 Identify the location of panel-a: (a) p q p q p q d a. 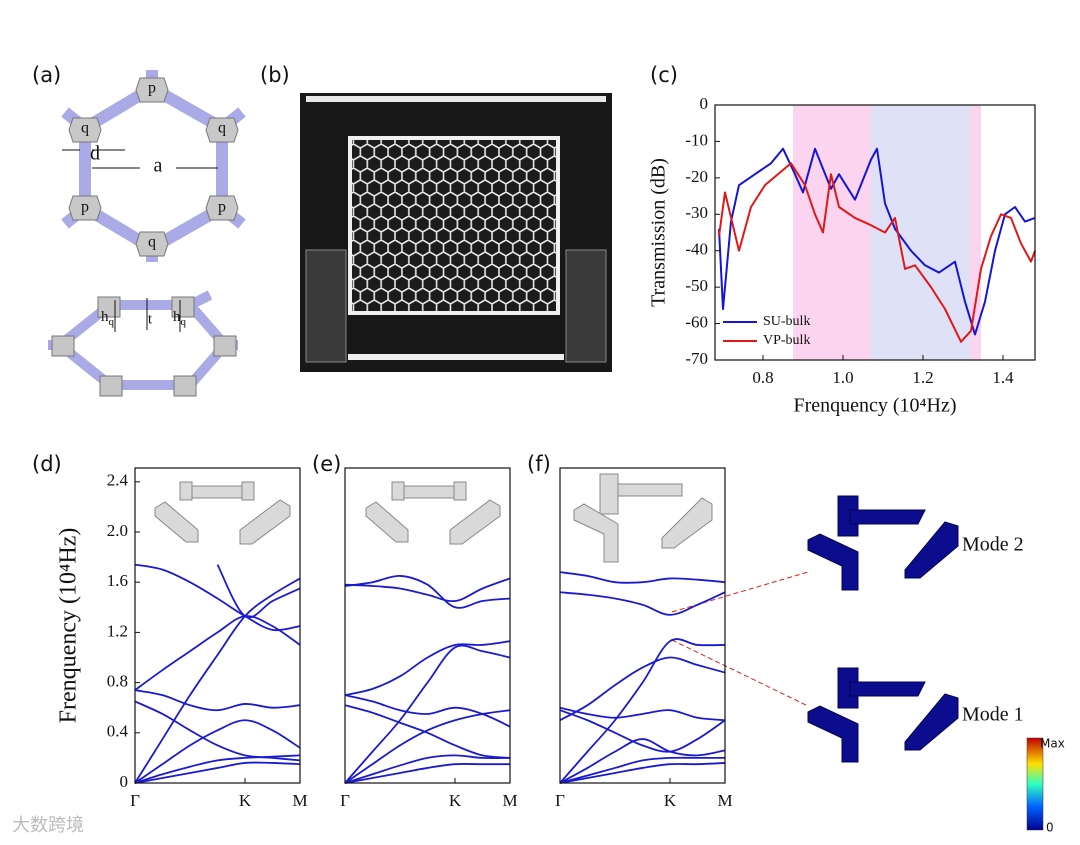
(139, 230).